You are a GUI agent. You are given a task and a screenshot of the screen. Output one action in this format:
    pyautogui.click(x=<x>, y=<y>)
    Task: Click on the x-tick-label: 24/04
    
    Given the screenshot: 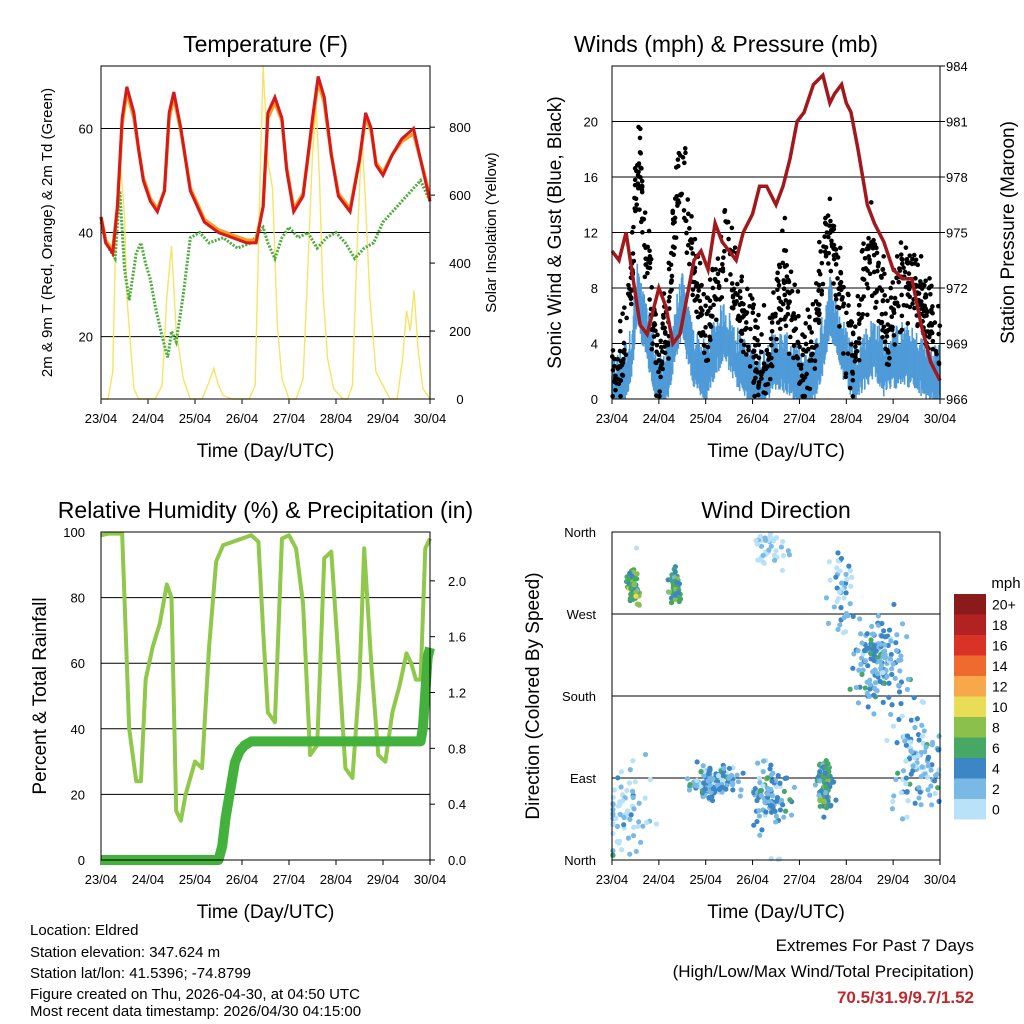 What is the action you would take?
    pyautogui.click(x=659, y=879)
    